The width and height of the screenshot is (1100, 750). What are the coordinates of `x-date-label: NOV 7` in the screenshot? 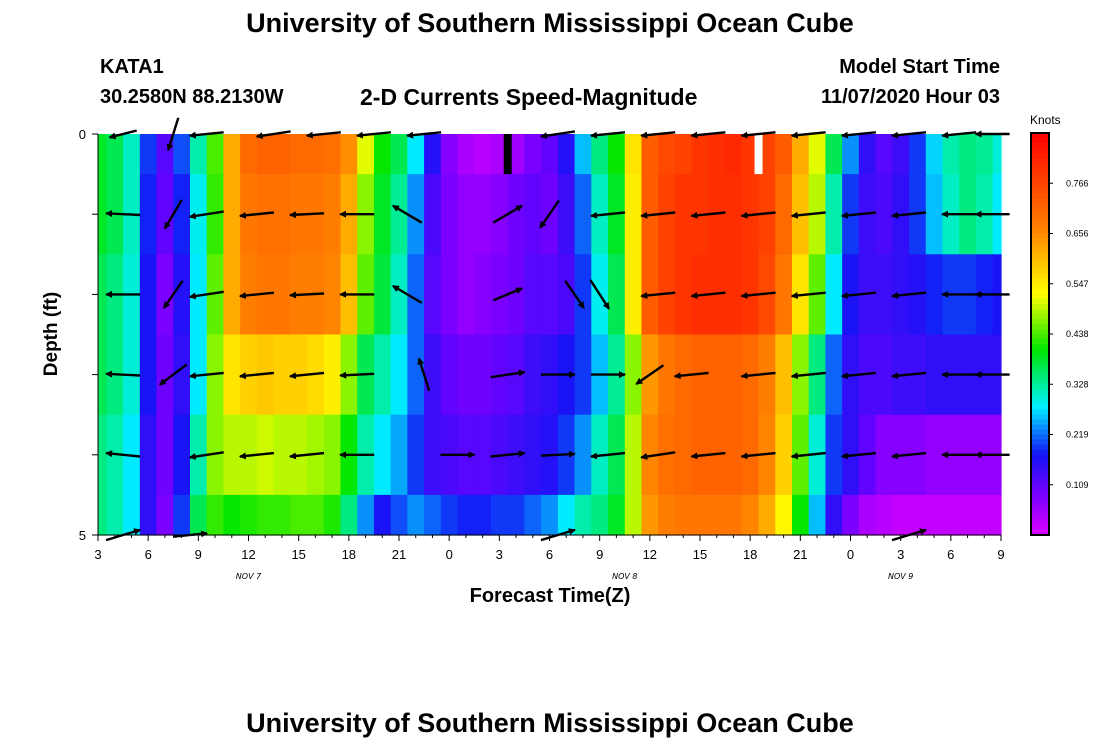 It's located at (249, 576).